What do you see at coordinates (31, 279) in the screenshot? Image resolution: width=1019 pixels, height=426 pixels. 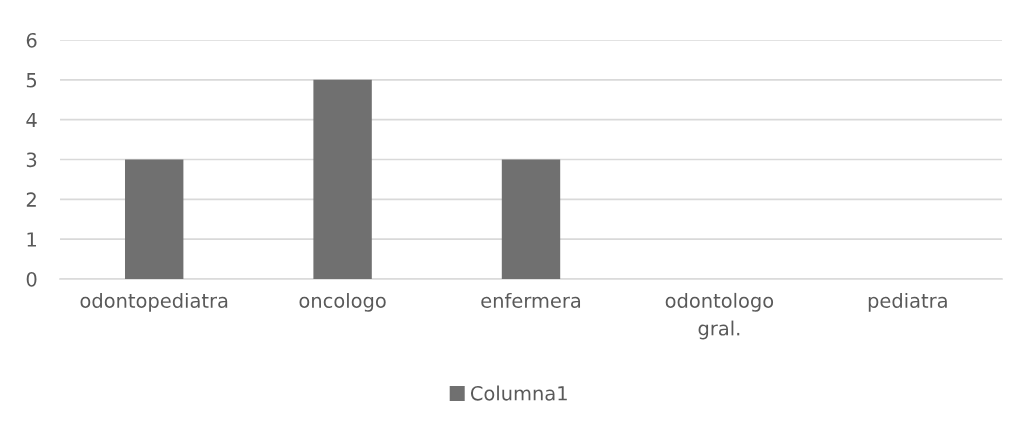 I see `y-tick-label: 0` at bounding box center [31, 279].